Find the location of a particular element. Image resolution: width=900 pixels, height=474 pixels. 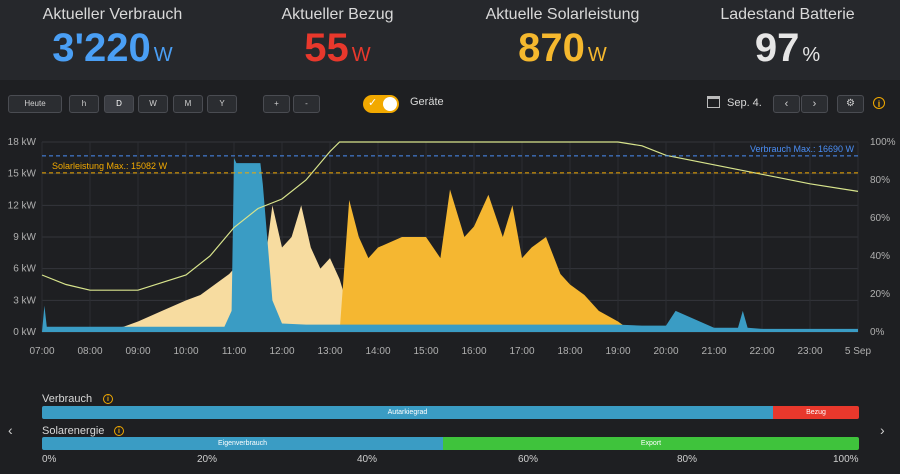

range-today-button: Heute is located at coordinates (35, 104).